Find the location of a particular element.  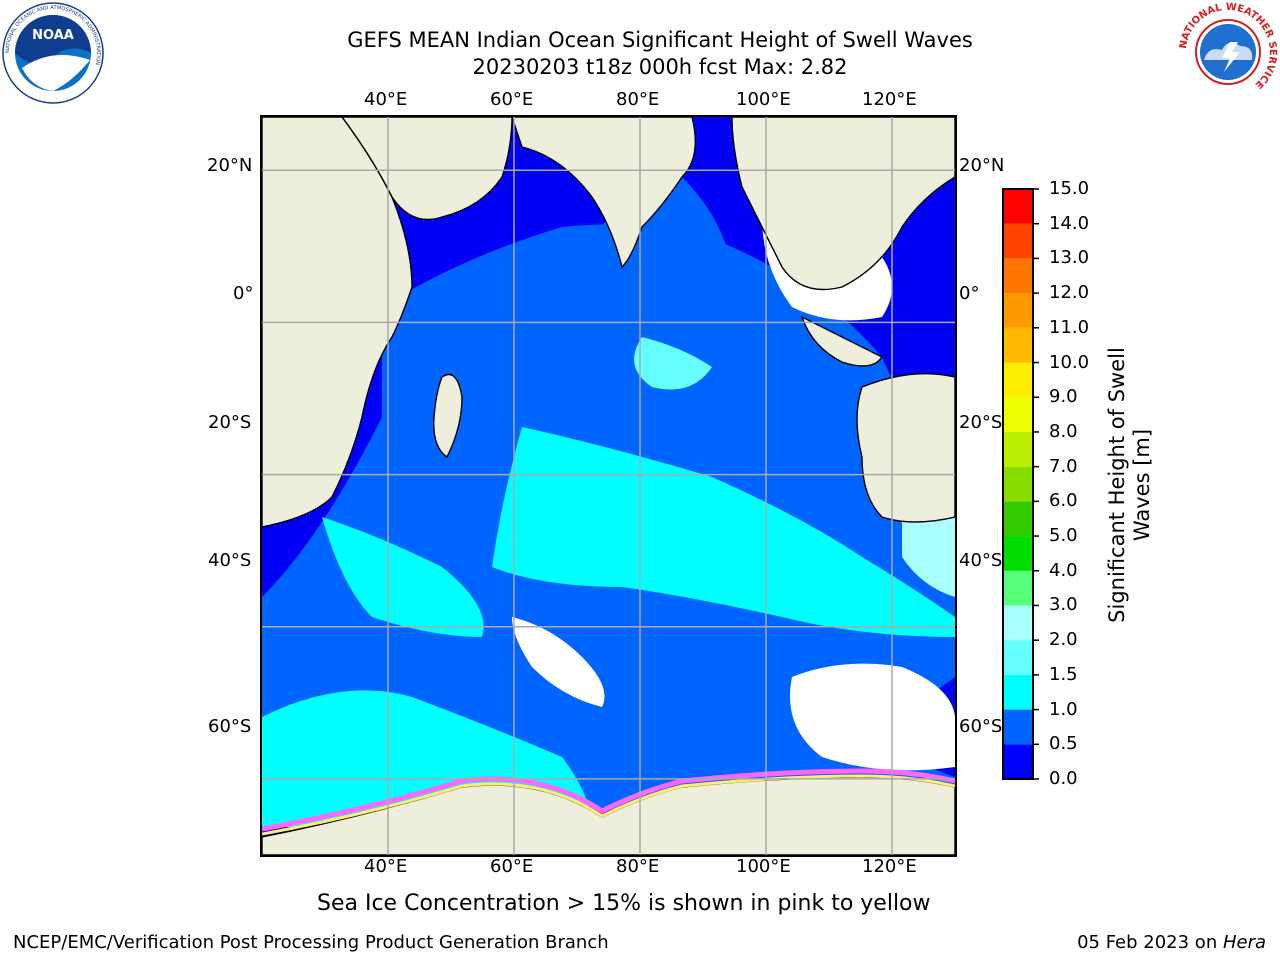

nws-logo: NATIONAL WEATHER SERVICE is located at coordinates (1228, 51).